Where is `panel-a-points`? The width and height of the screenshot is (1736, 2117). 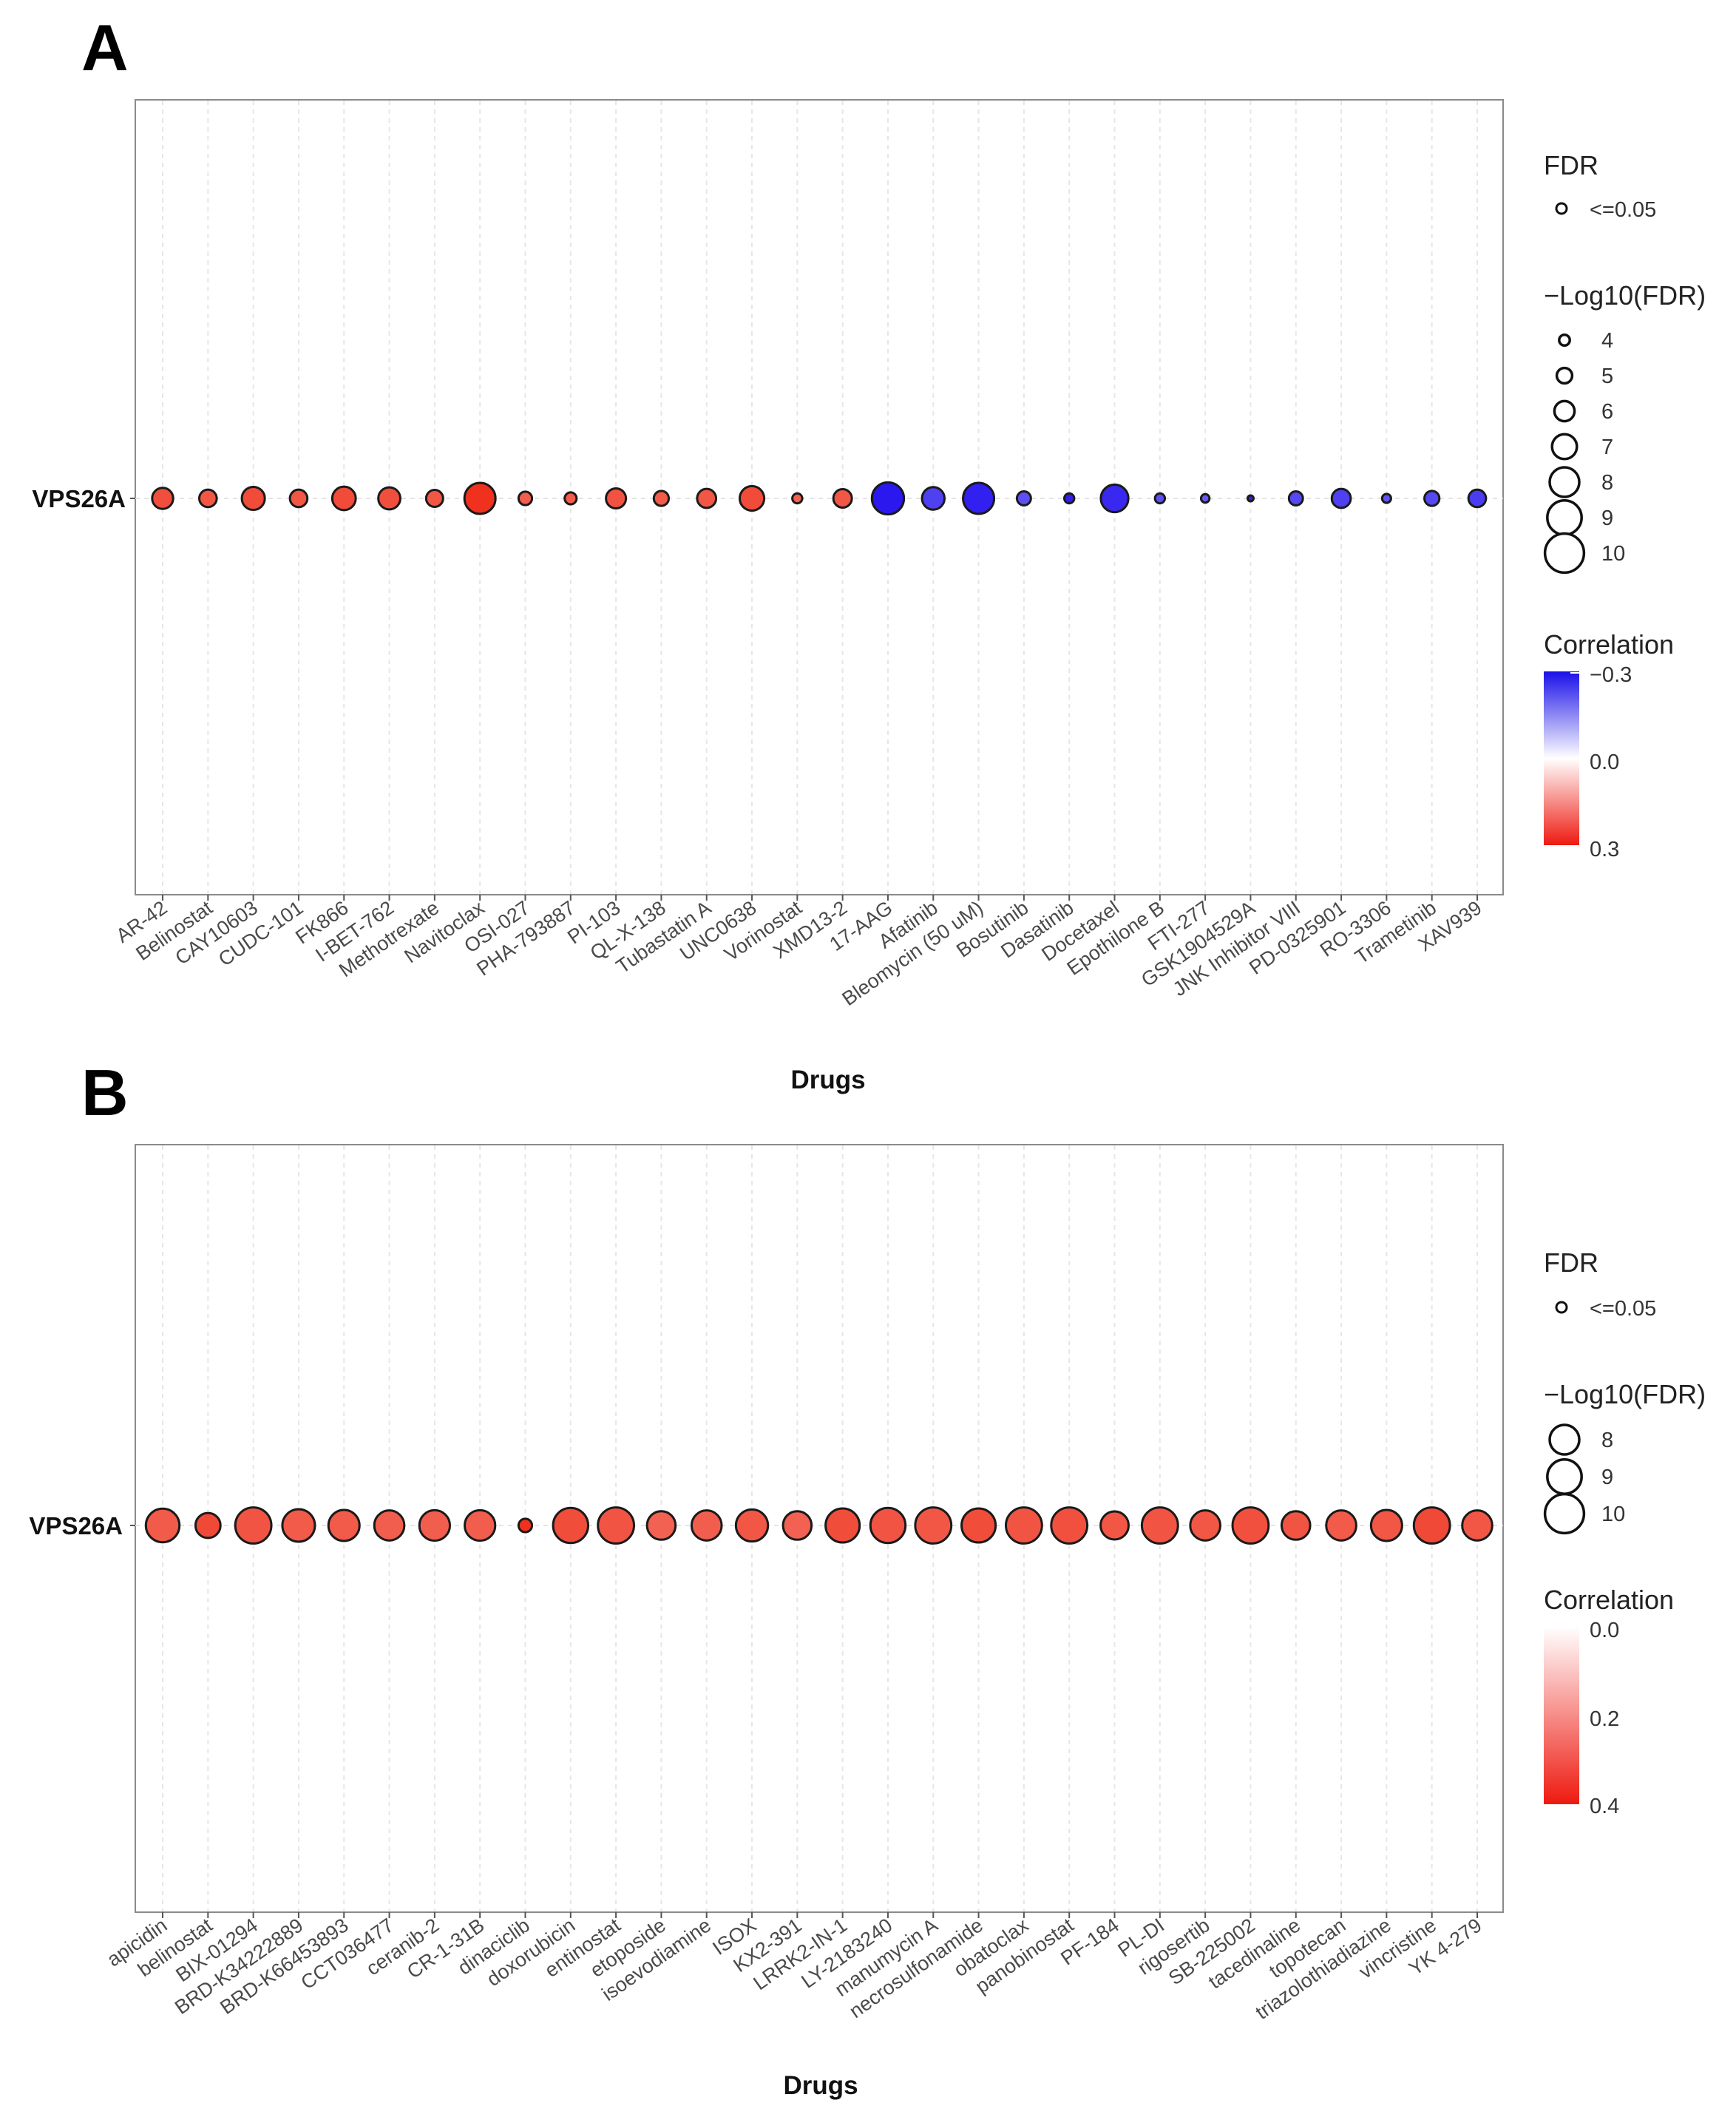 panel-a-points is located at coordinates (819, 499).